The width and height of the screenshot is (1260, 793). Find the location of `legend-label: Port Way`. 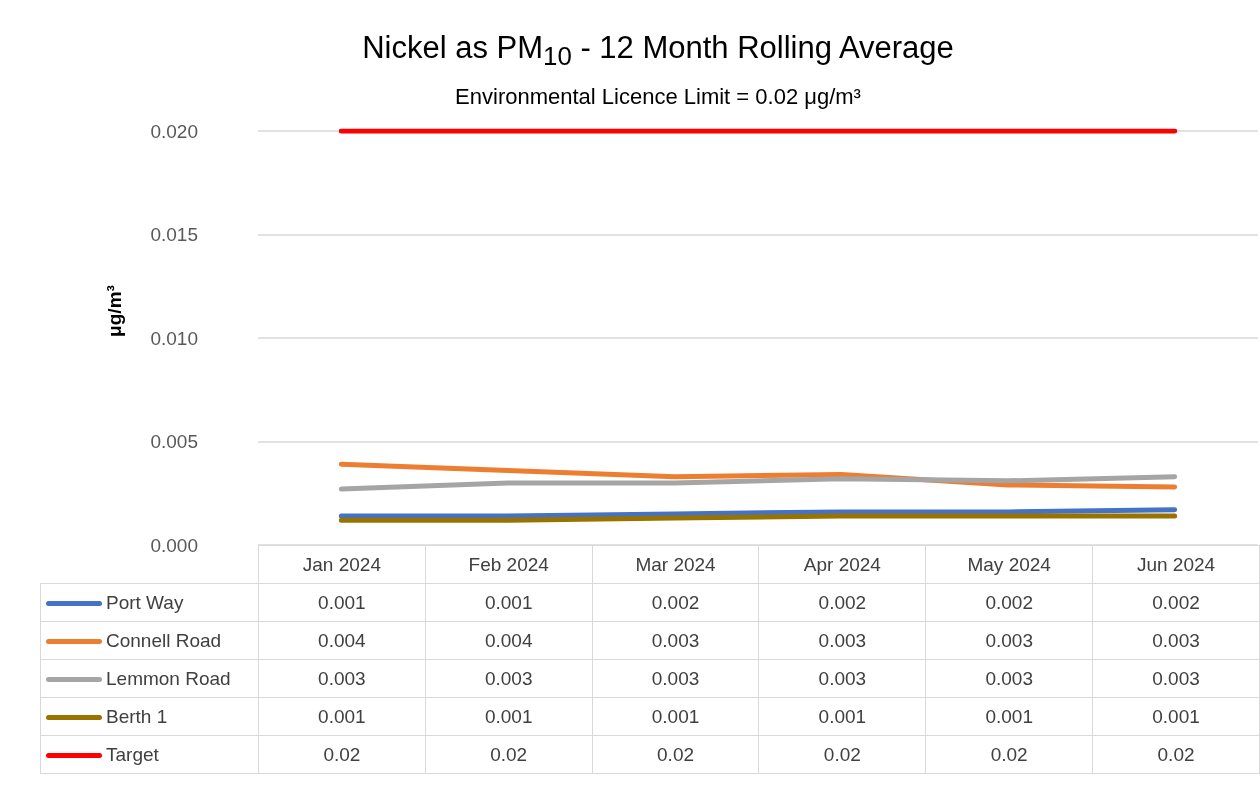

legend-label: Port Way is located at coordinates (149, 602).